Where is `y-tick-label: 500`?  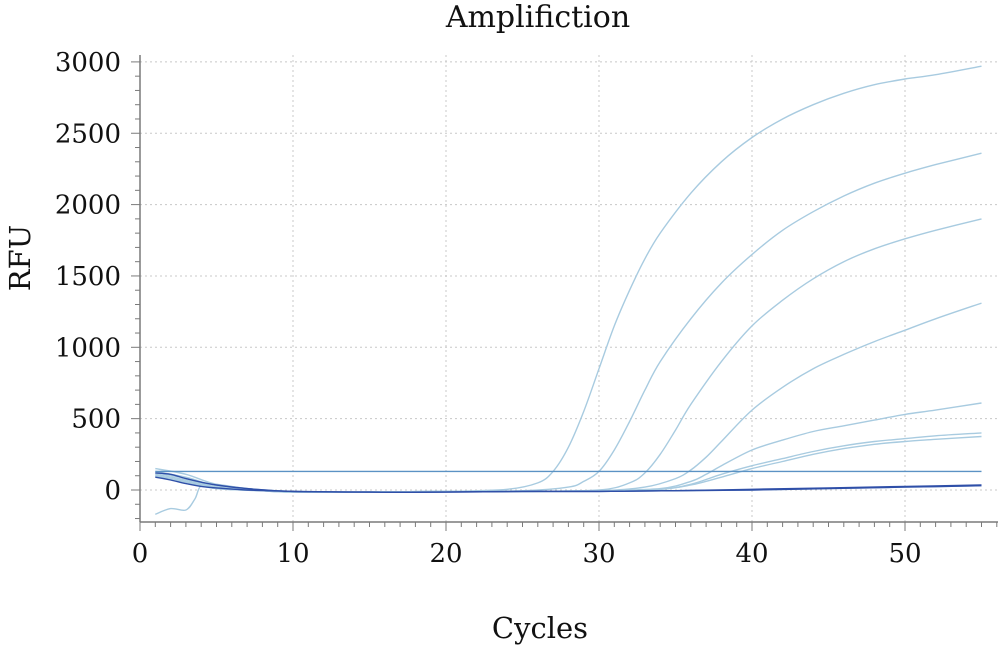
y-tick-label: 500 is located at coordinates (96, 420).